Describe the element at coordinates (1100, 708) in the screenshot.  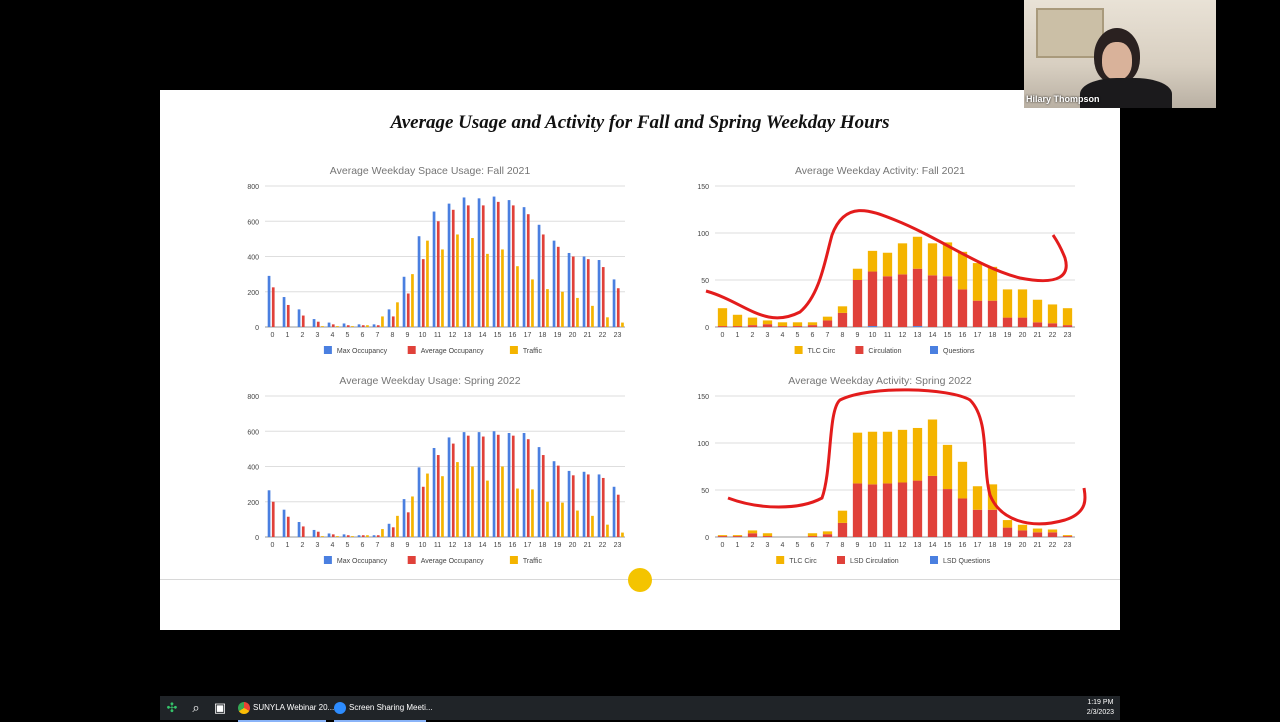
I see `system-clock: 1:19 PM 2/3/2023` at that location.